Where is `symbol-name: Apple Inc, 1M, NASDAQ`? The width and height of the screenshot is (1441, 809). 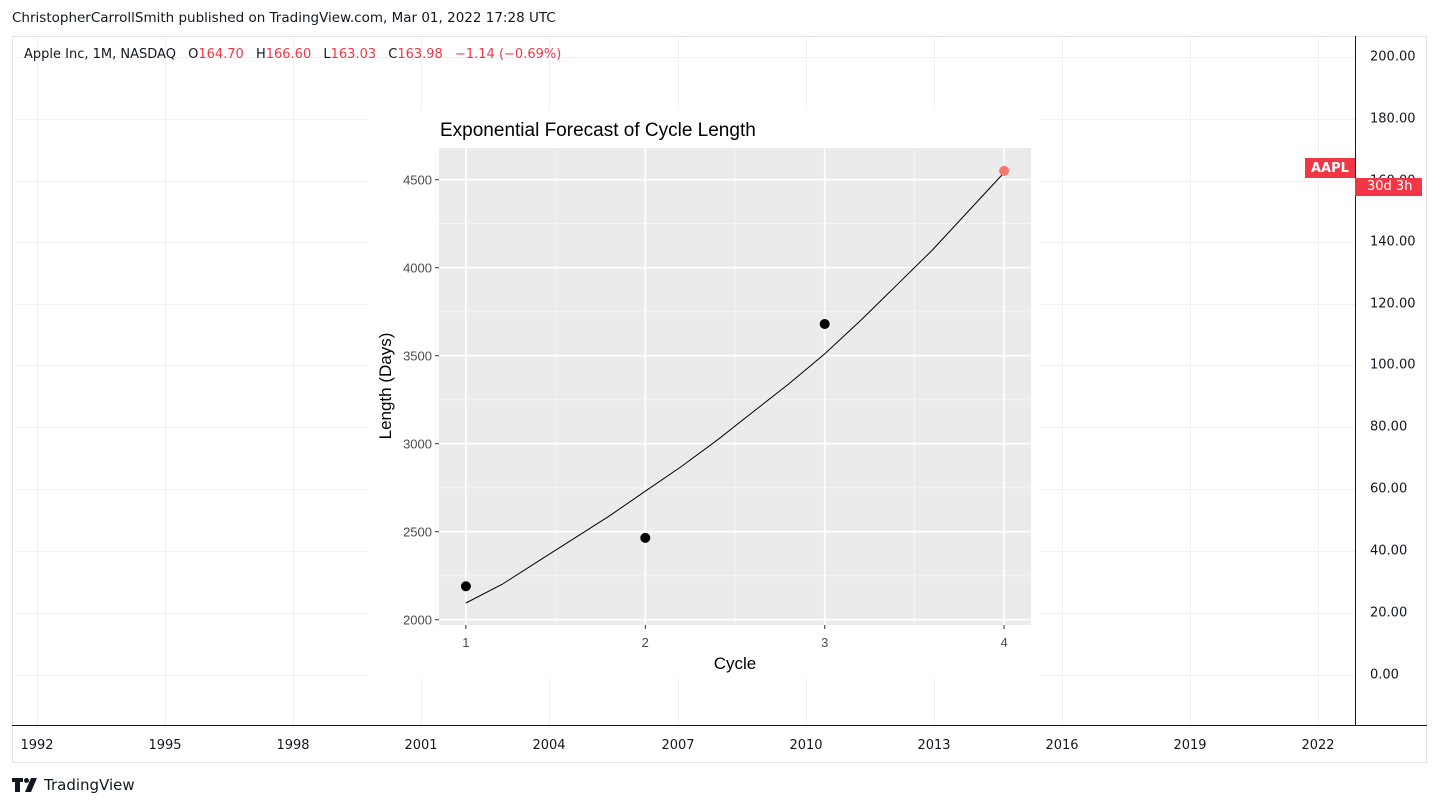
symbol-name: Apple Inc, 1M, NASDAQ is located at coordinates (100, 54).